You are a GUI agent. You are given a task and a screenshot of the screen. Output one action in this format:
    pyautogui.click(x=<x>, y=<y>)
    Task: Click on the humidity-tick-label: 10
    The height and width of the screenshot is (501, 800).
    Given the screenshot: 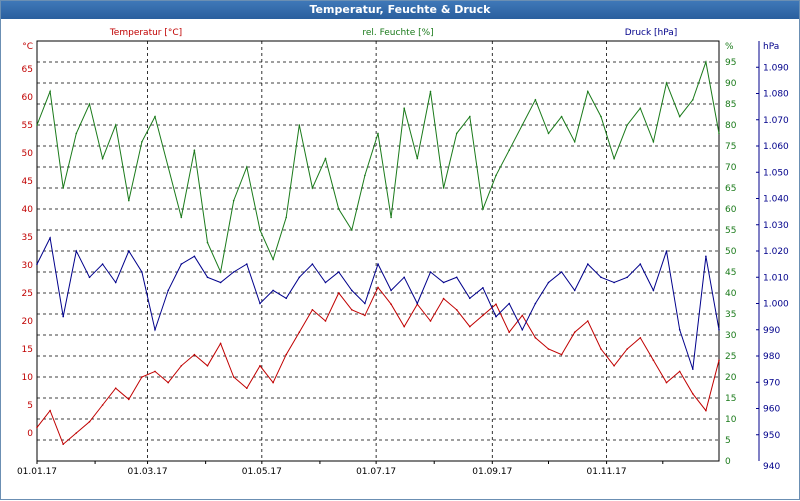 What is the action you would take?
    pyautogui.click(x=731, y=420)
    